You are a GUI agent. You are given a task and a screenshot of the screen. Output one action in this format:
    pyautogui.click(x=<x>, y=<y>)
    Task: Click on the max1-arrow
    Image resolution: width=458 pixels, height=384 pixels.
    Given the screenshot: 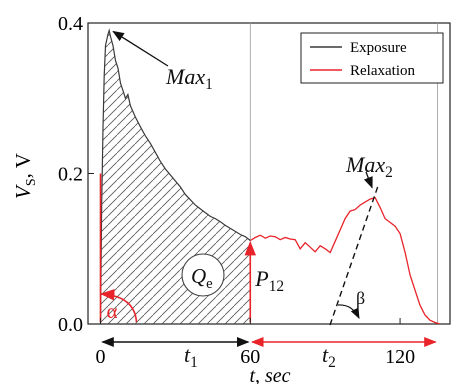 What is the action you would take?
    pyautogui.click(x=140, y=48)
    